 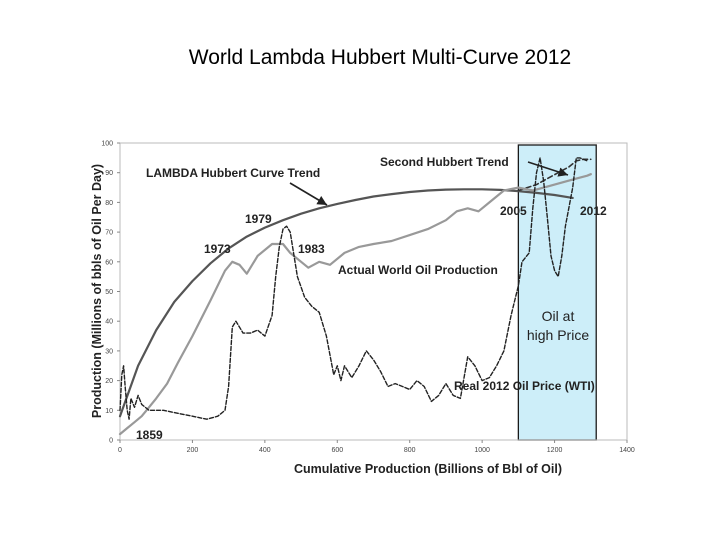 What do you see at coordinates (111, 441) in the screenshot?
I see `y-tick-label: 0` at bounding box center [111, 441].